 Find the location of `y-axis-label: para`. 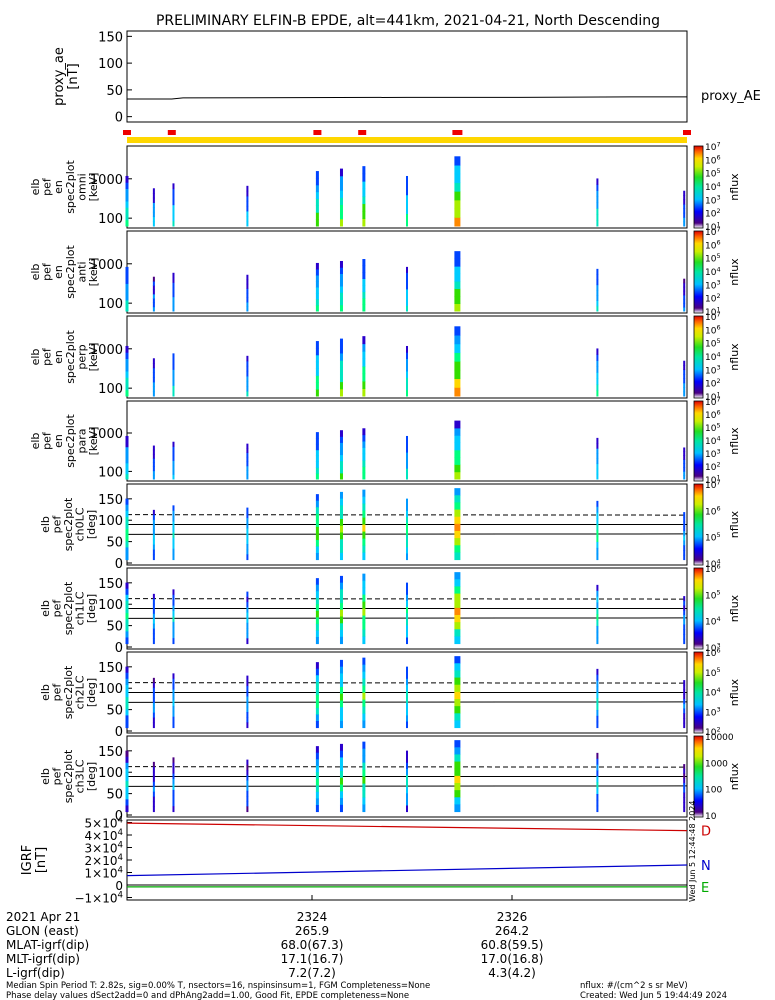

y-axis-label: para is located at coordinates (81, 441).